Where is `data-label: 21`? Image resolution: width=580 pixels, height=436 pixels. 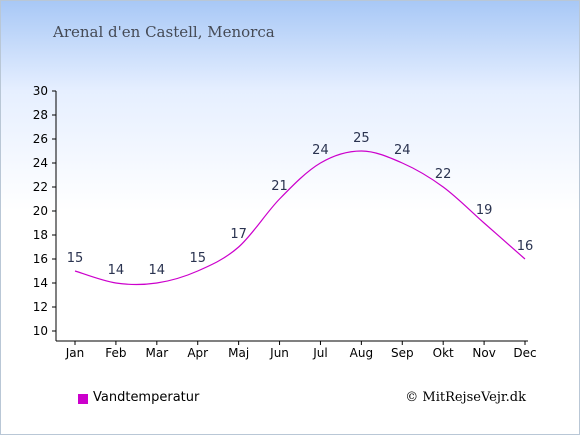 data-label: 21 is located at coordinates (279, 186).